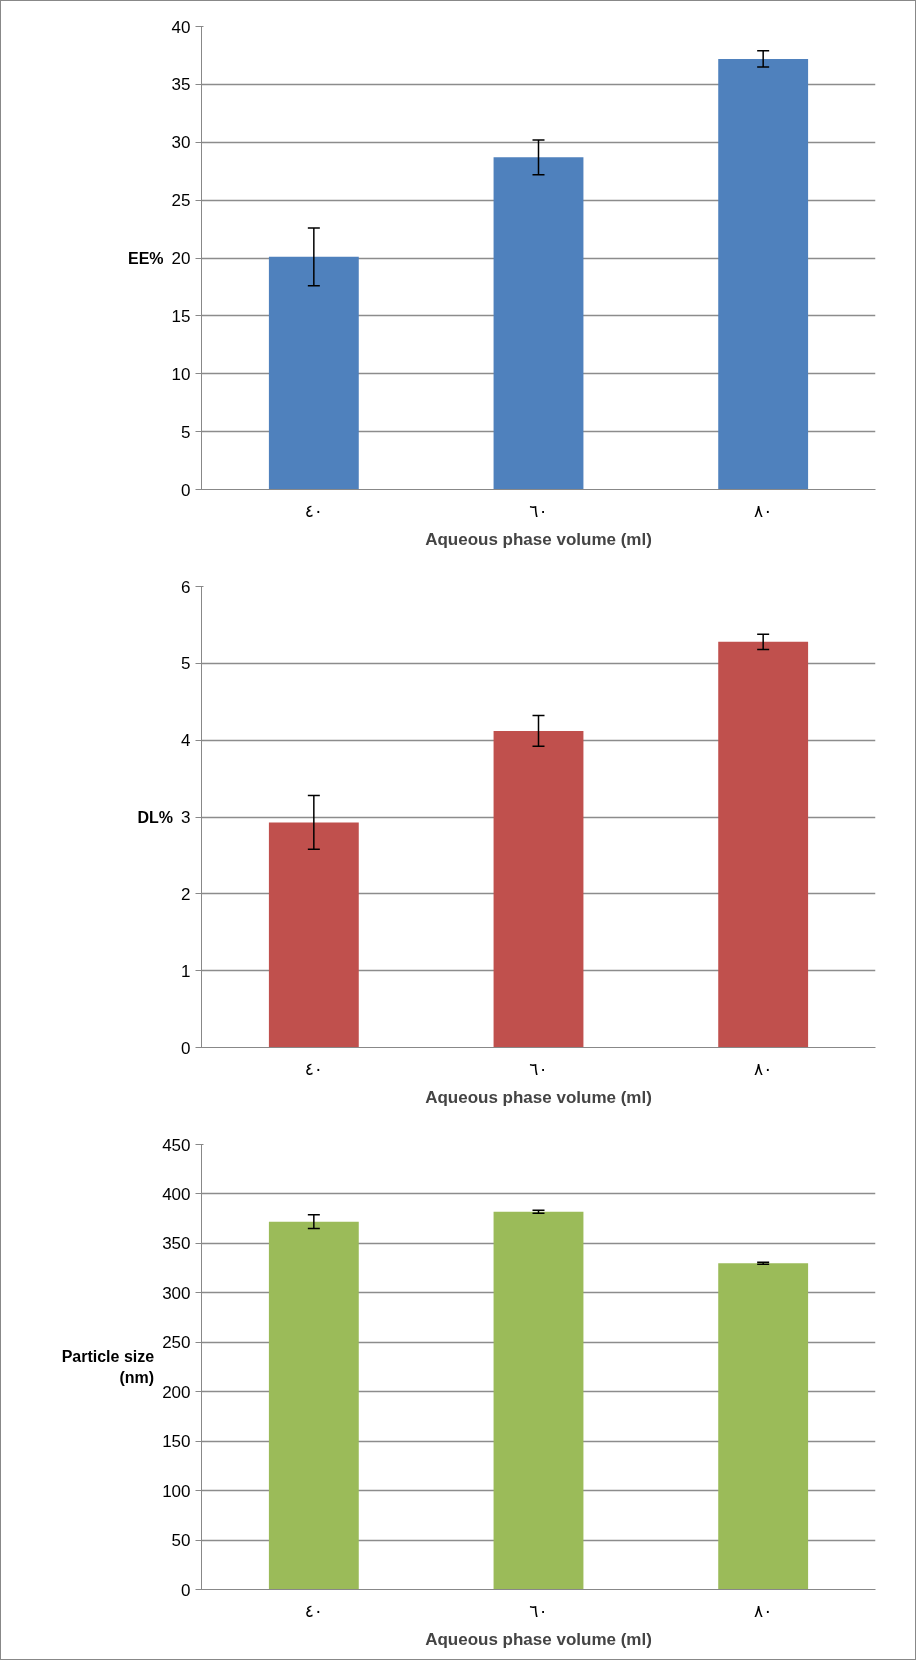 The image size is (918, 1661). Describe the element at coordinates (108, 1367) in the screenshot. I see `y-axis-title: Particle size (nm)` at that location.